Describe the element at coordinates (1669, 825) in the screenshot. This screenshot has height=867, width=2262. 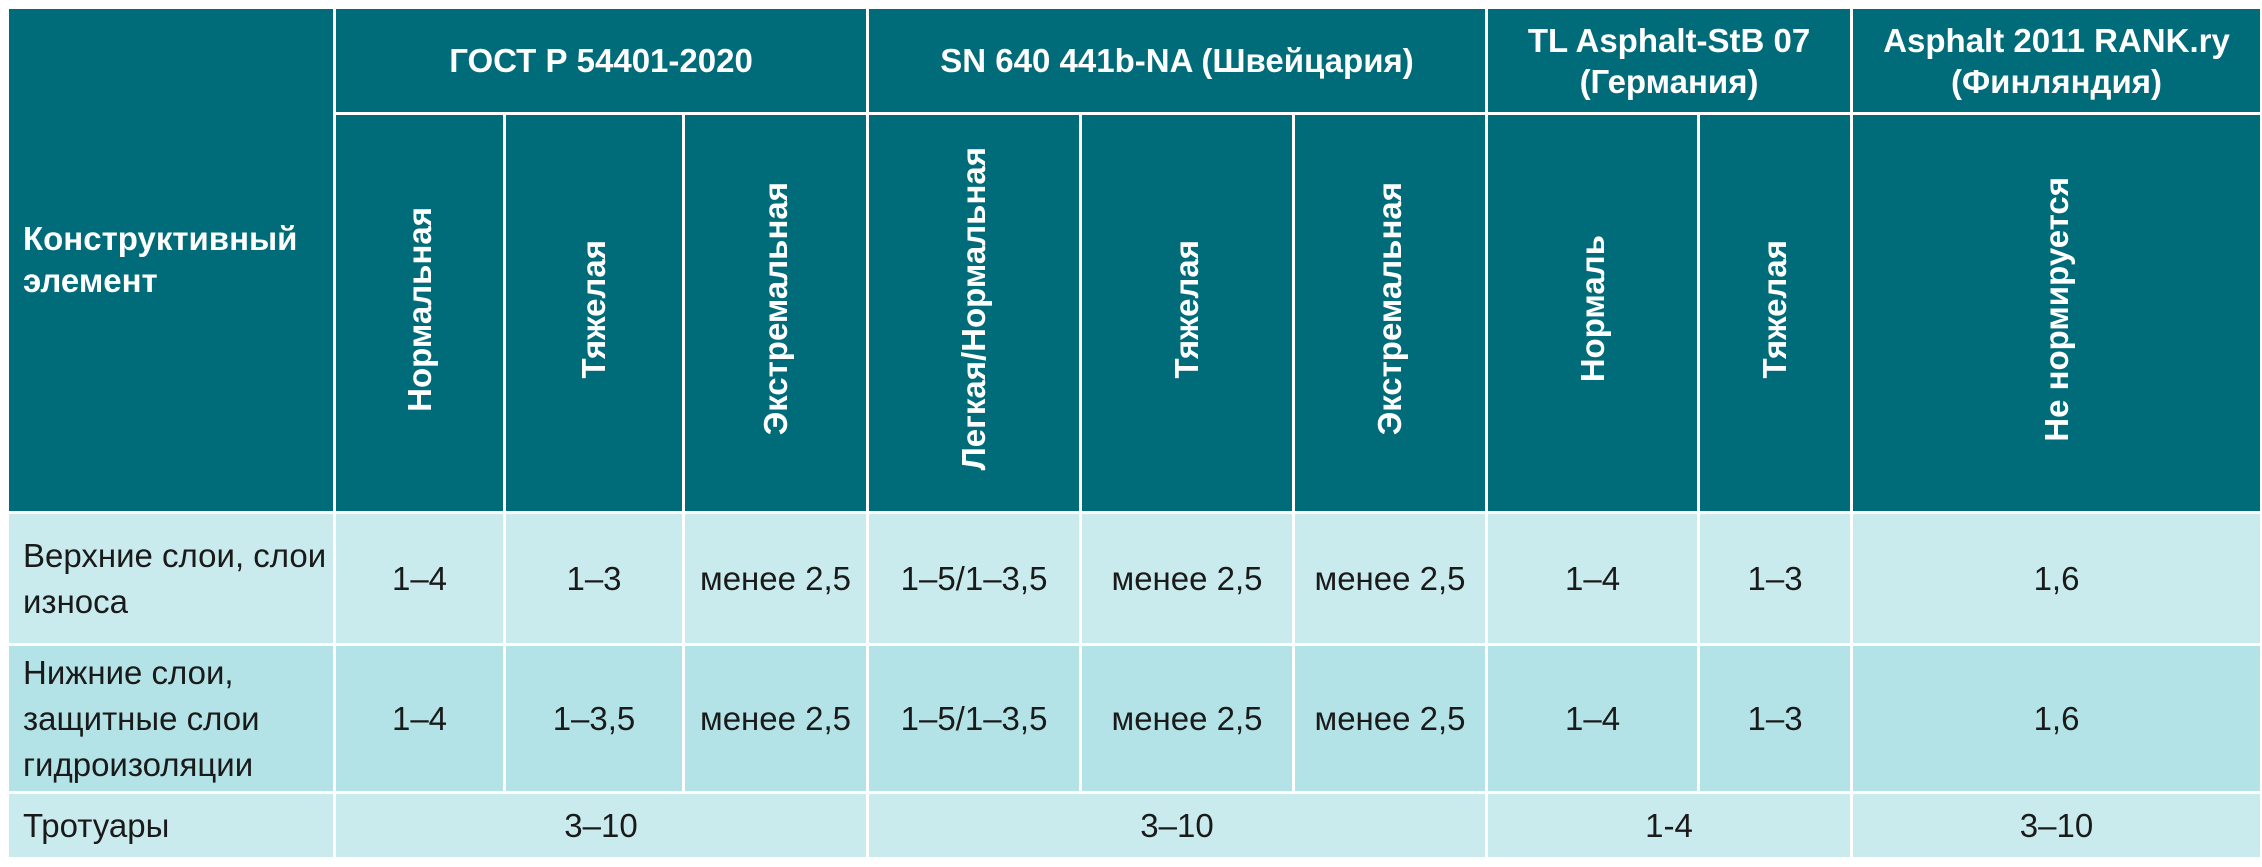
I see `table-cell: 1-4` at that location.